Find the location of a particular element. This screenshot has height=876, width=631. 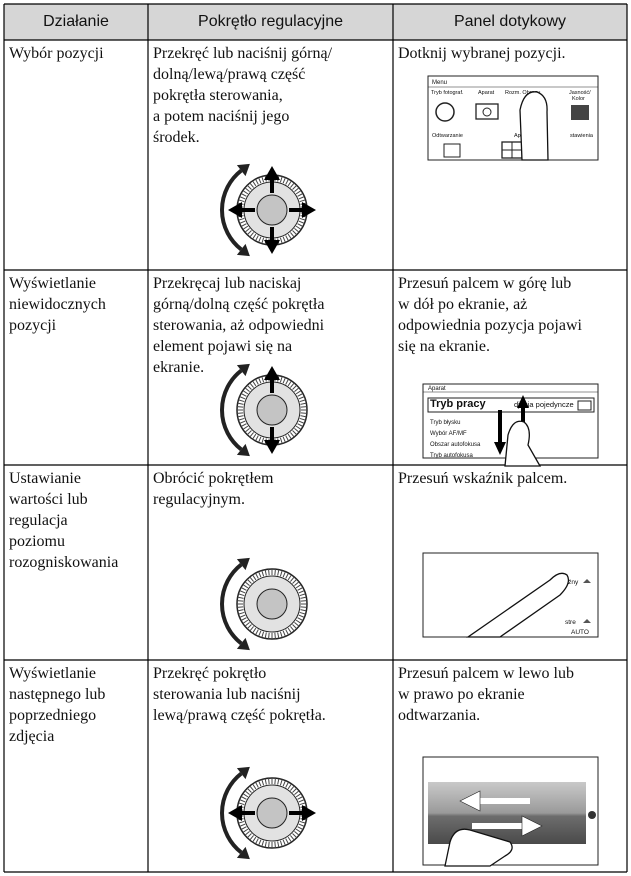

cell-line: sterowania, aż odpowiedni is located at coordinates (239, 325).